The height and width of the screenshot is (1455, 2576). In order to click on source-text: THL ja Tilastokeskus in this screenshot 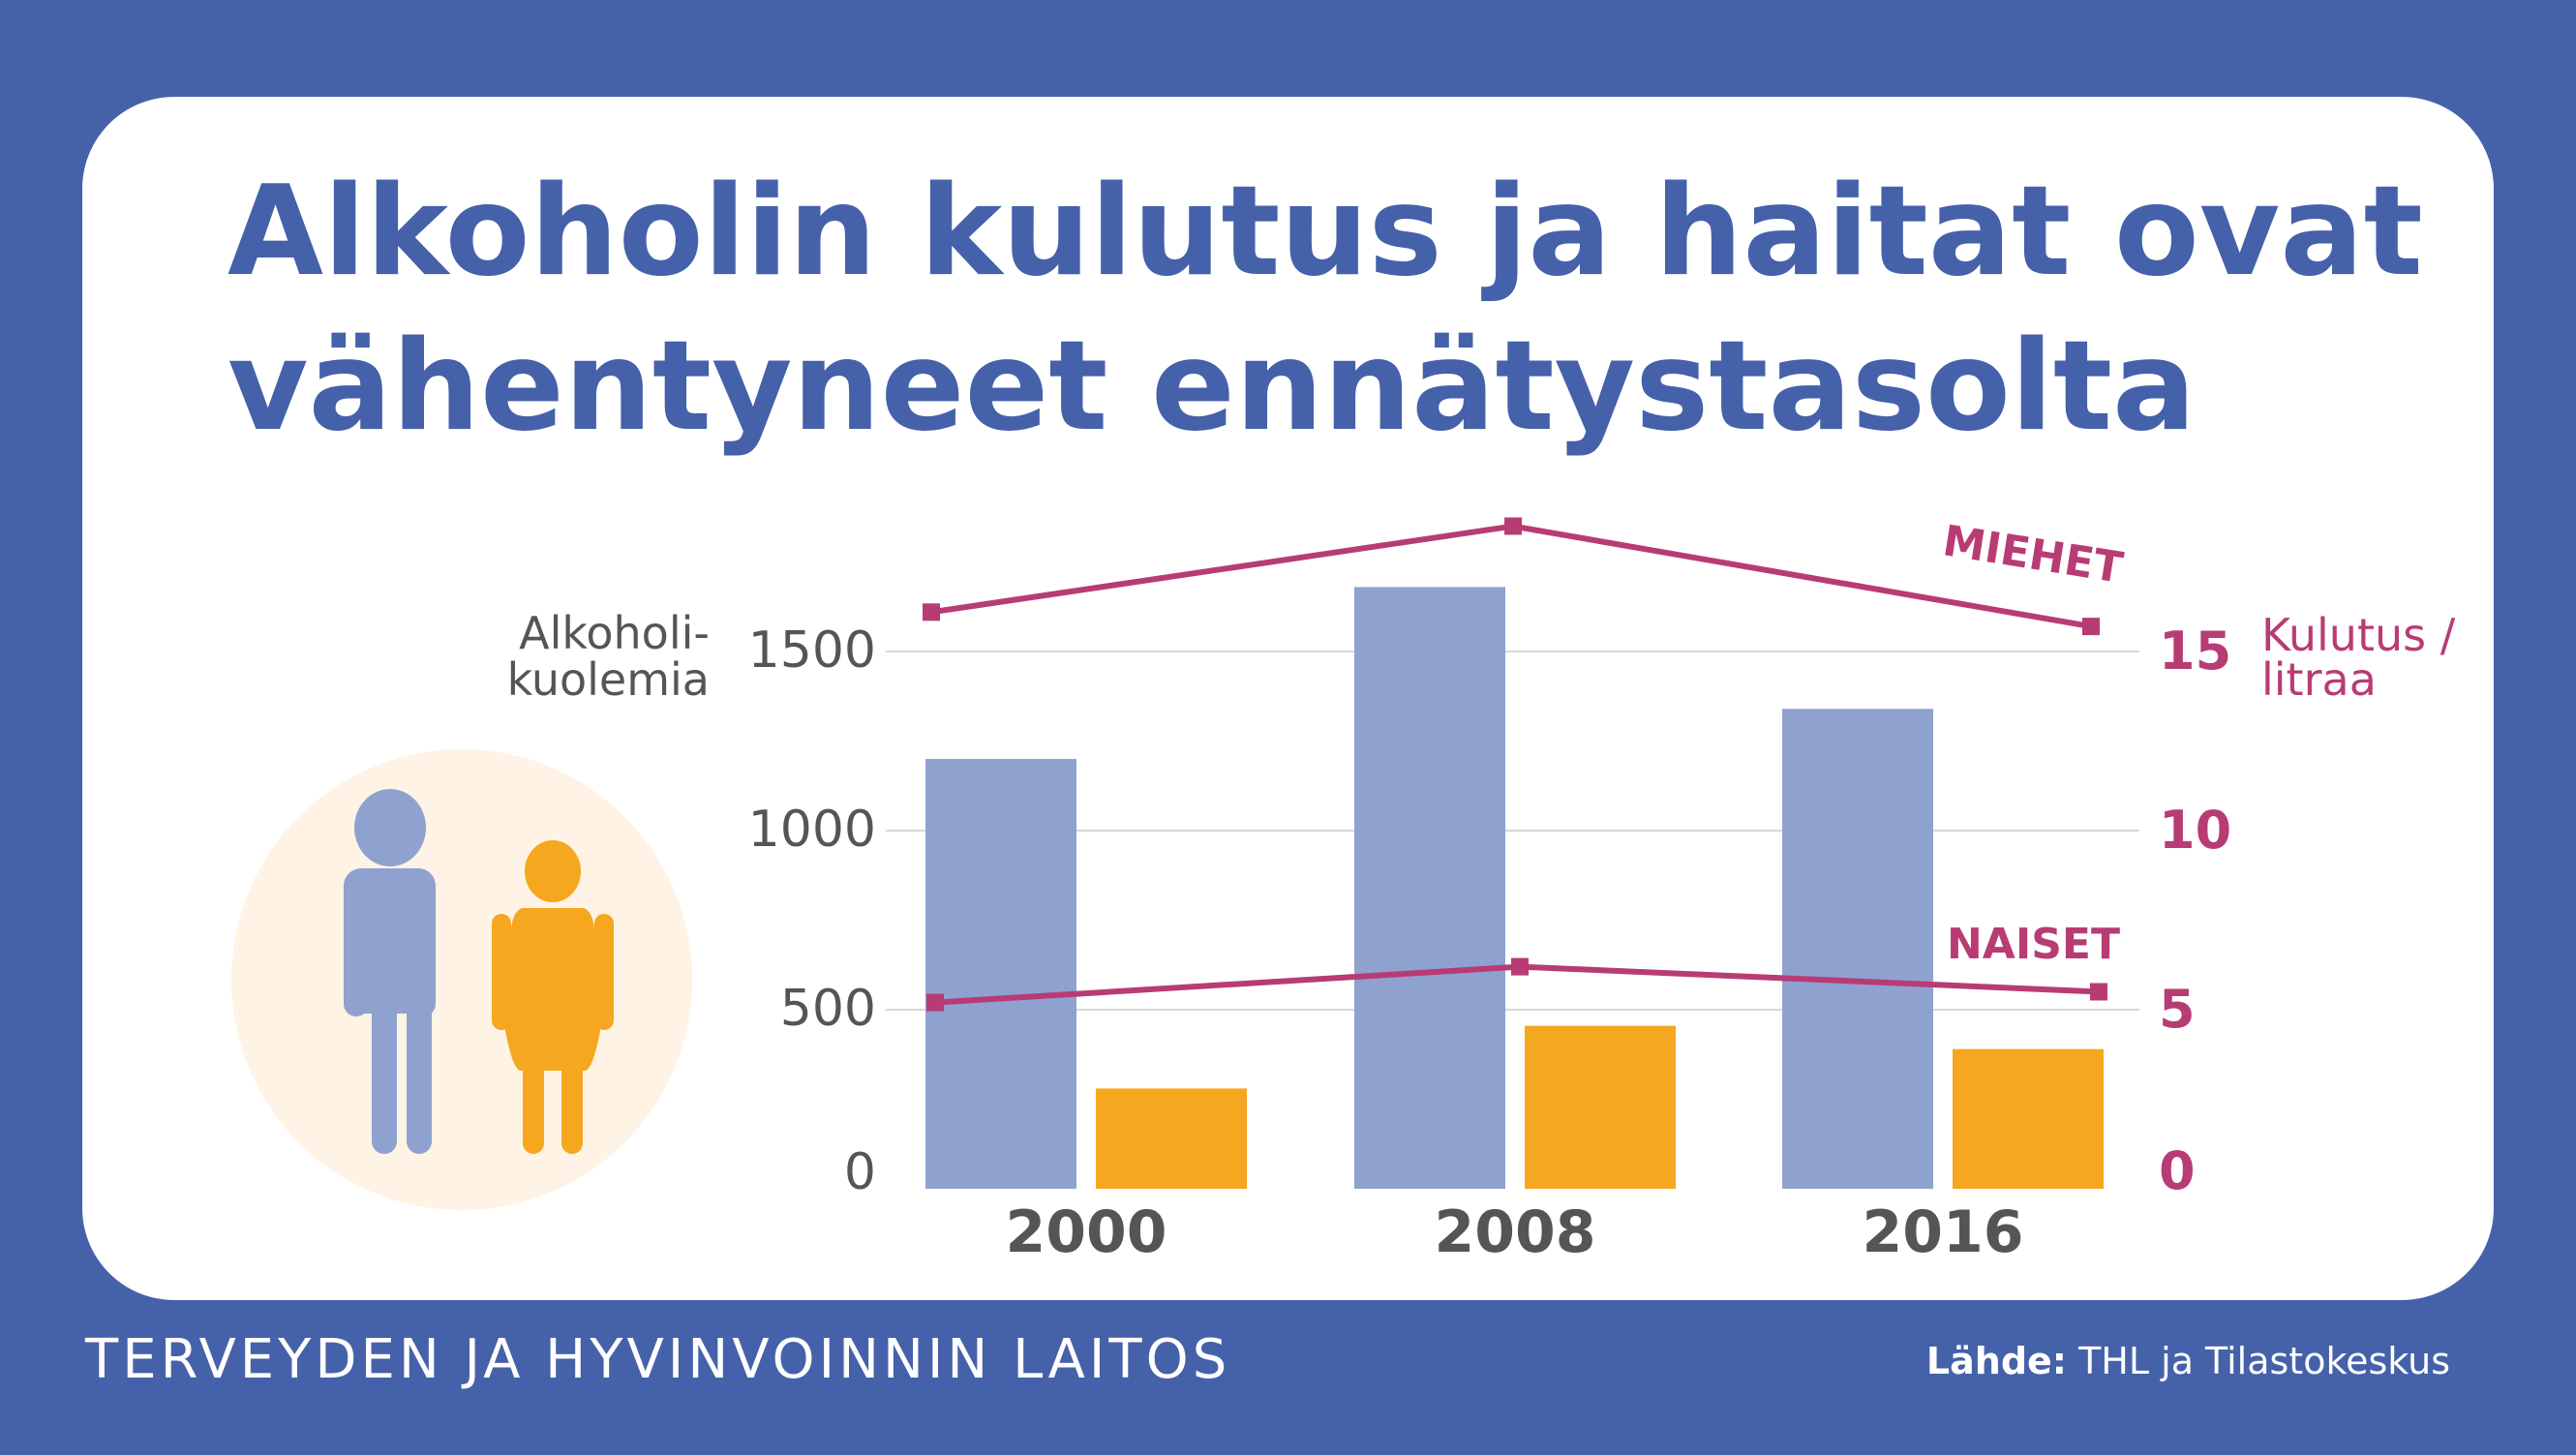, I will do `click(2264, 1361)`.